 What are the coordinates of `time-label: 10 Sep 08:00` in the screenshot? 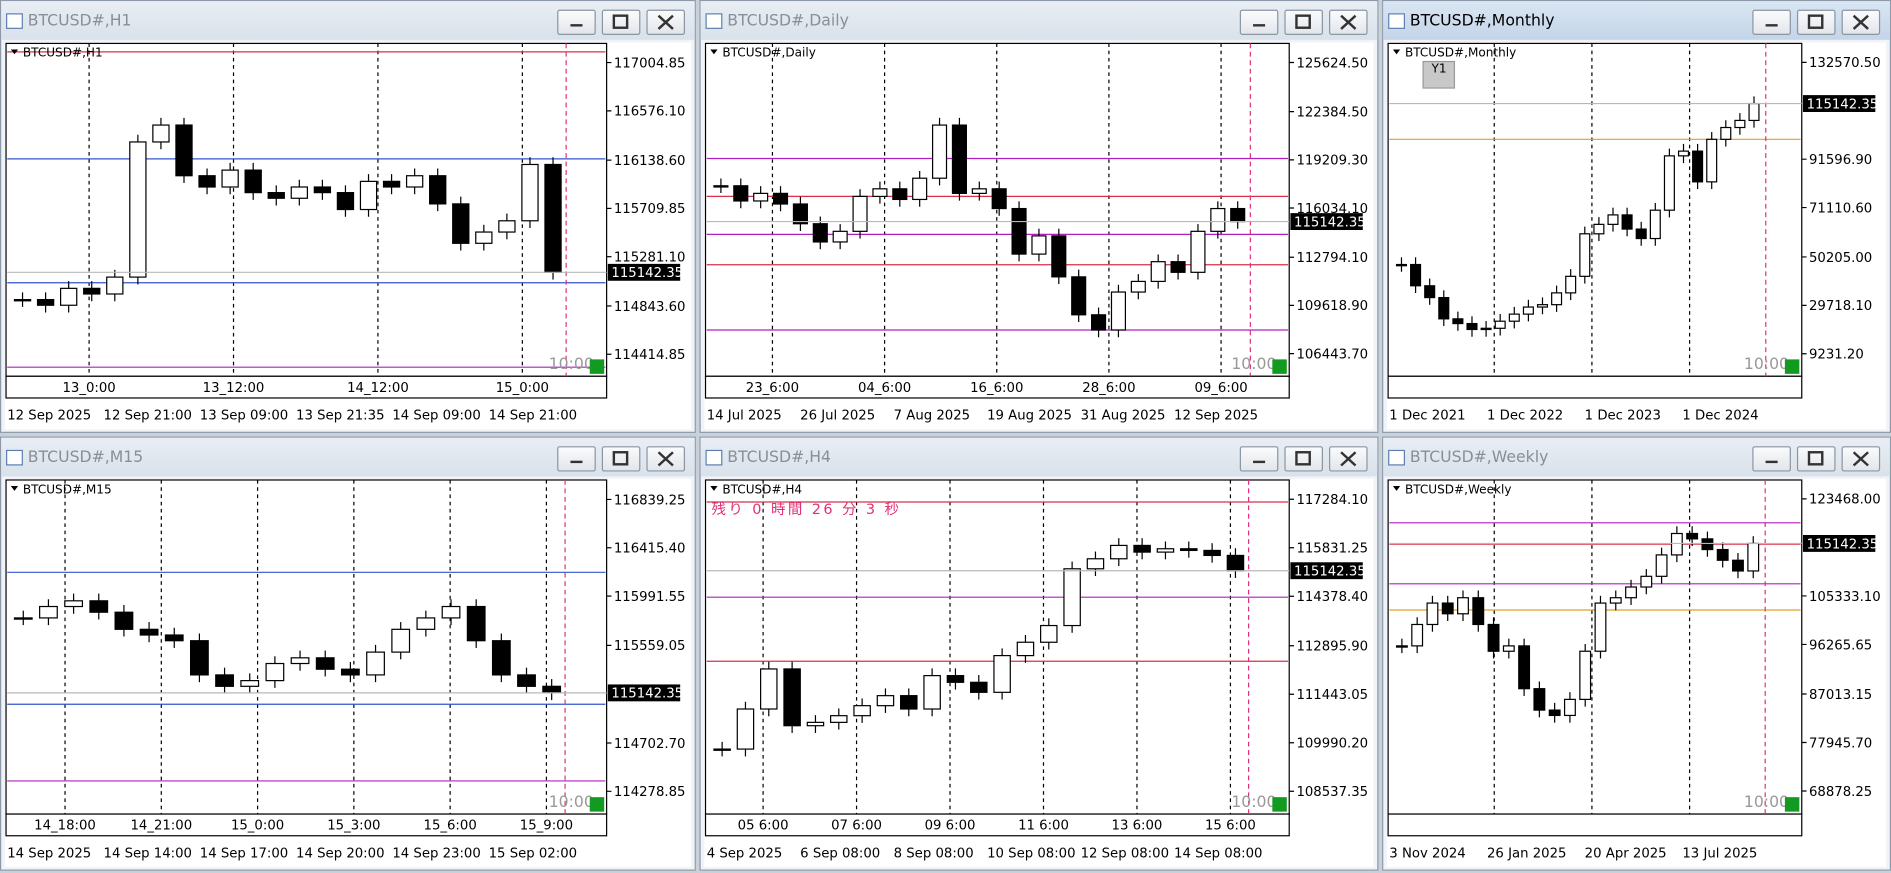 It's located at (1031, 853).